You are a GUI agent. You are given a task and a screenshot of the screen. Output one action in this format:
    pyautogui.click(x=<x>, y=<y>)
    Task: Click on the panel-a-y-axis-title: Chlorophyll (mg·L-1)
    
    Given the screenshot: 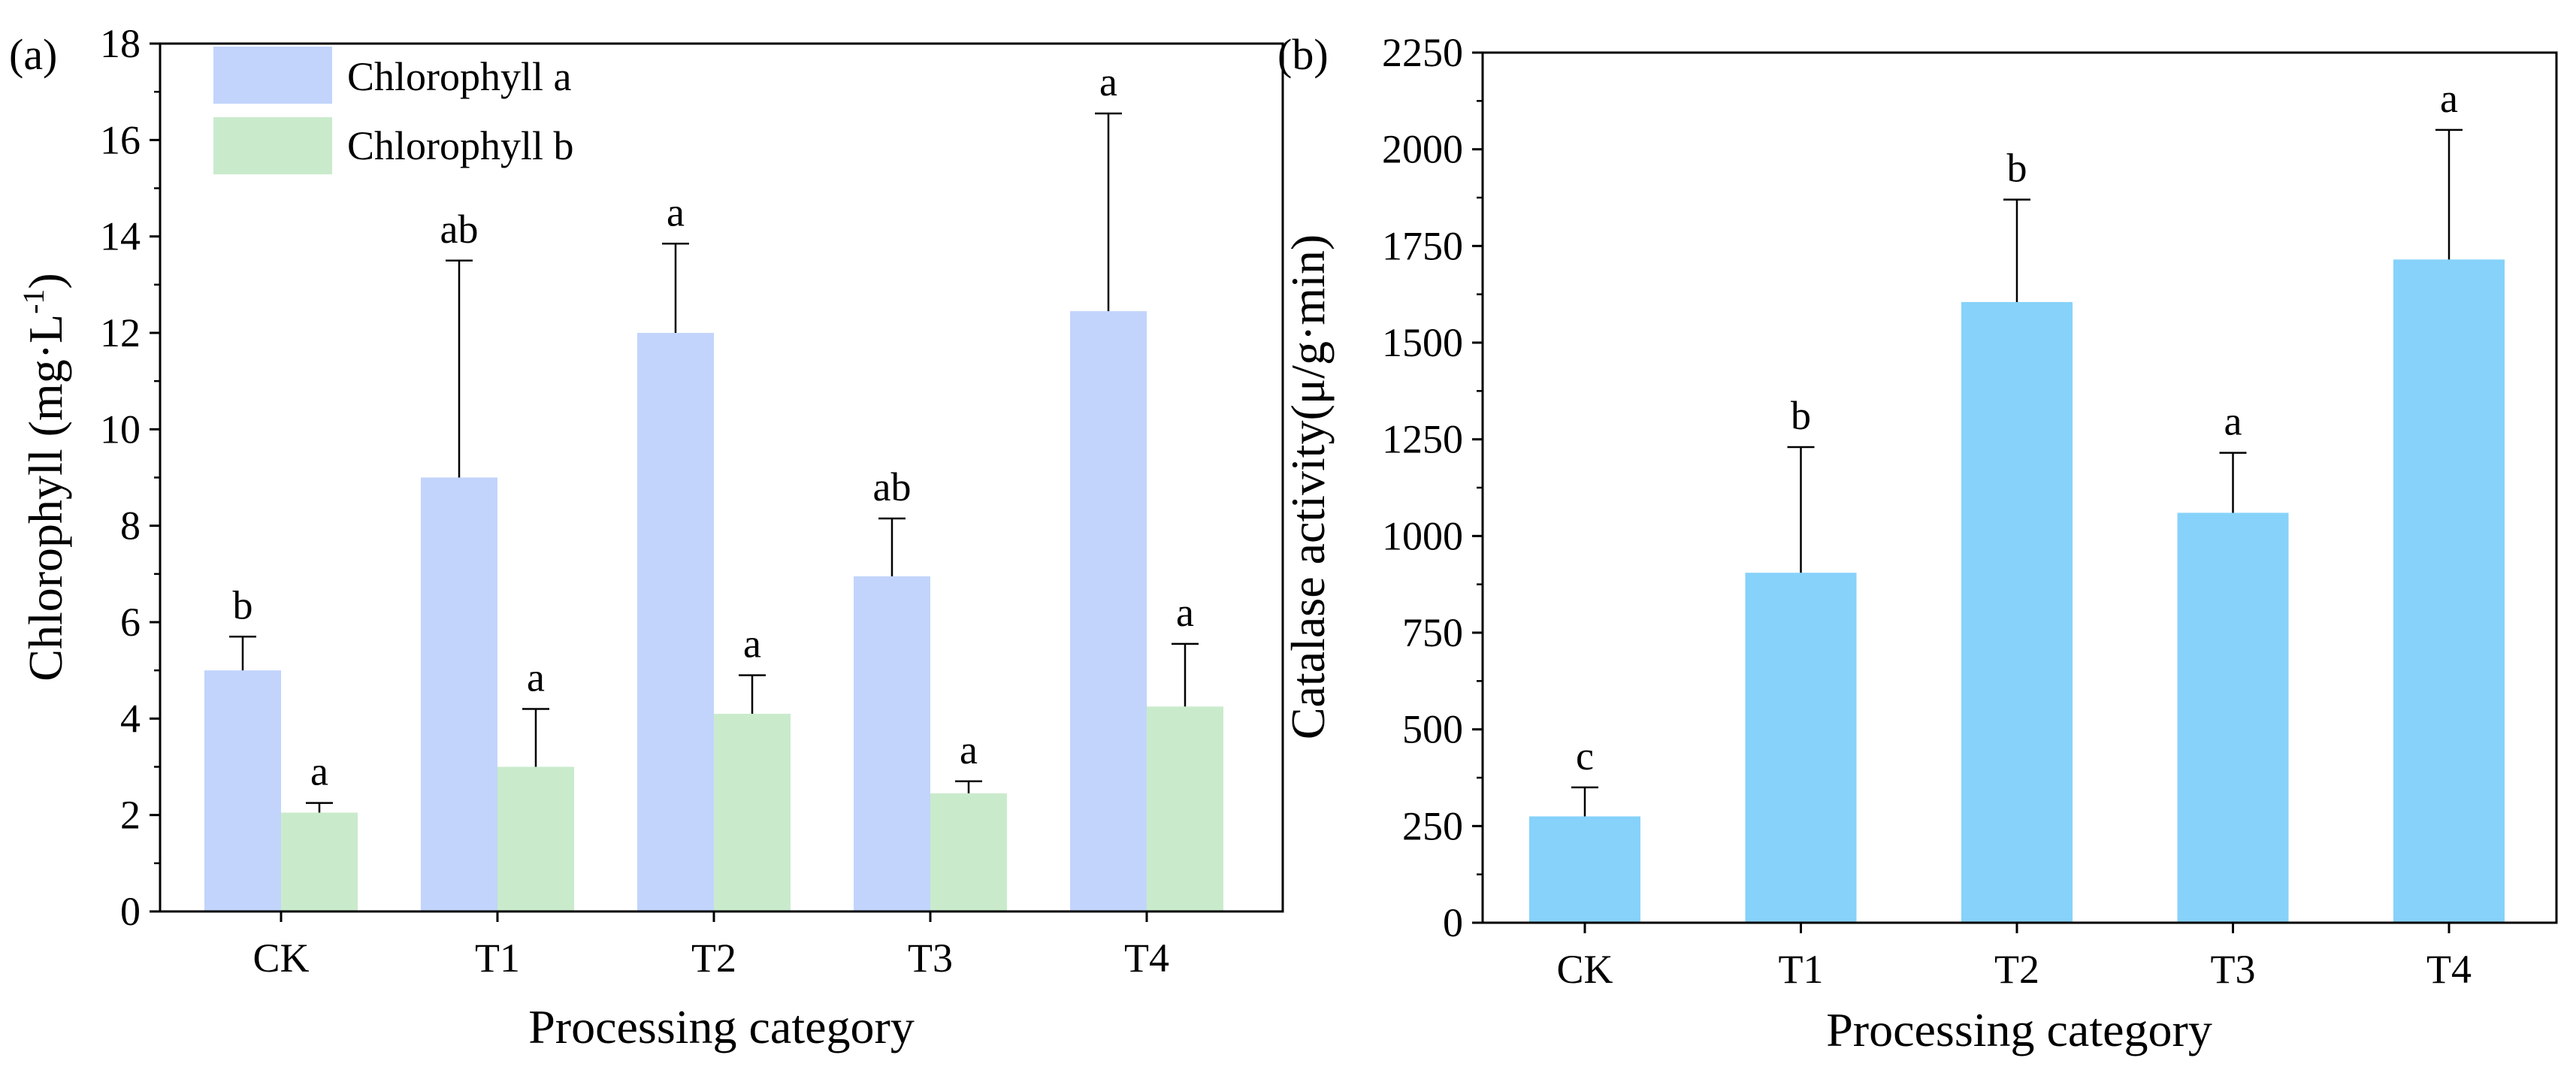 What is the action you would take?
    pyautogui.click(x=45, y=477)
    